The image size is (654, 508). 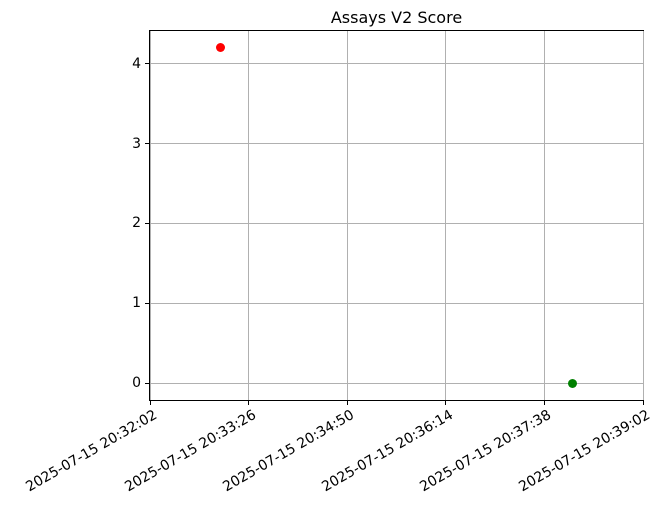 What do you see at coordinates (220, 48) in the screenshot?
I see `red-point` at bounding box center [220, 48].